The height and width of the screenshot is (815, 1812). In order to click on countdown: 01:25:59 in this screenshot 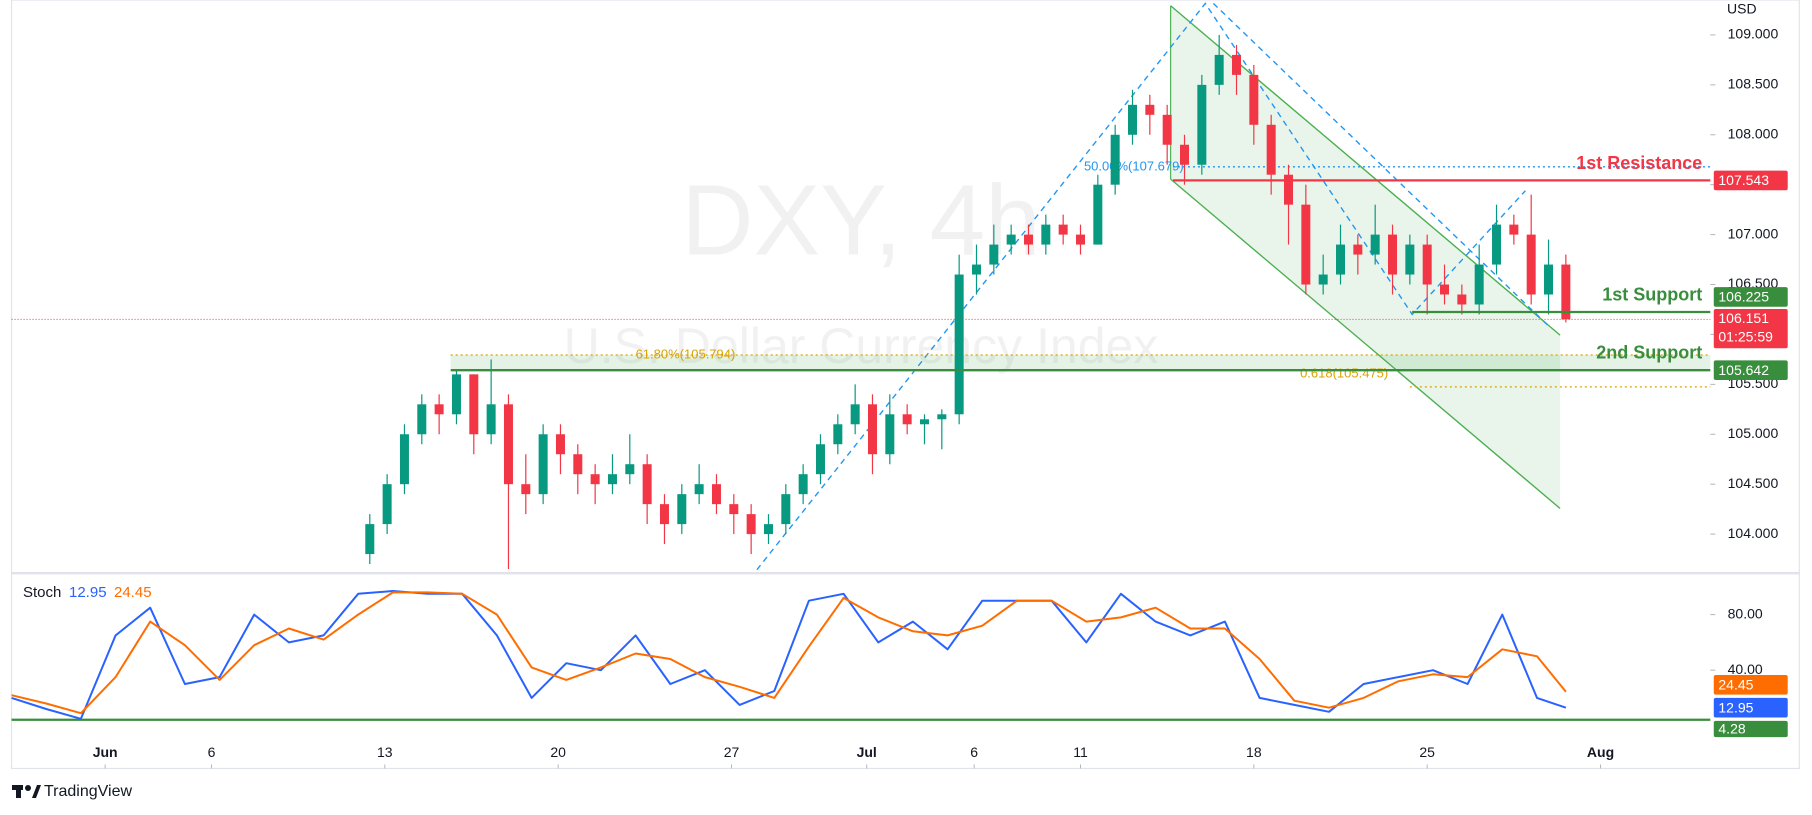, I will do `click(1745, 337)`.